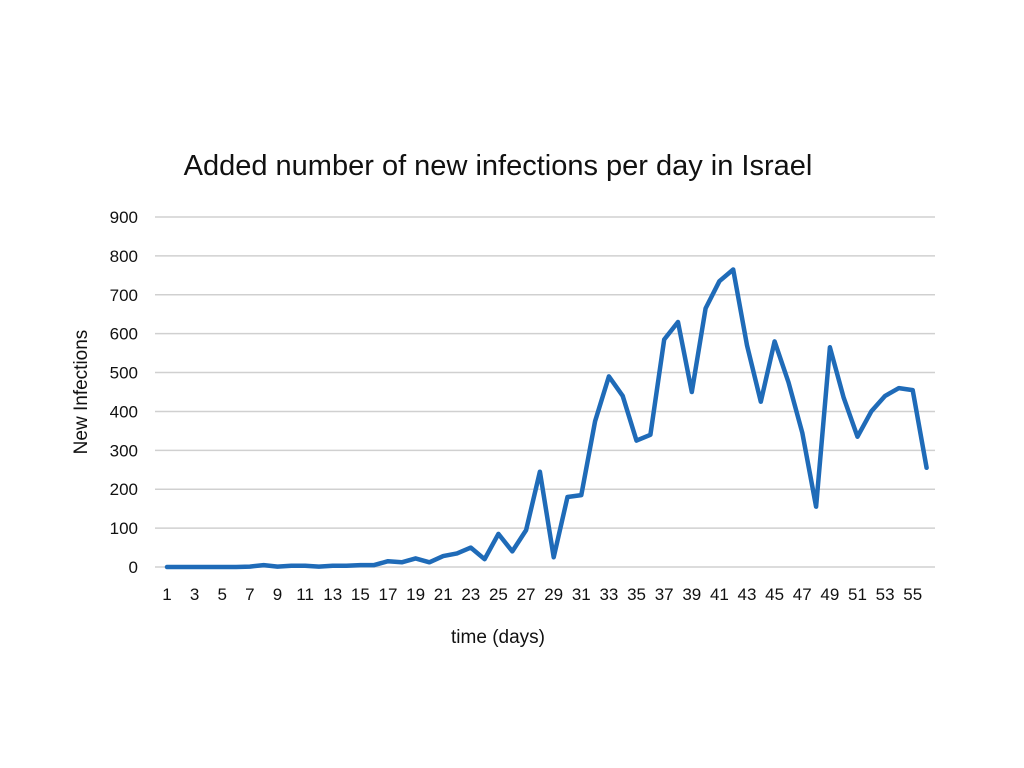  I want to click on y-tick-label: 800, so click(124, 256).